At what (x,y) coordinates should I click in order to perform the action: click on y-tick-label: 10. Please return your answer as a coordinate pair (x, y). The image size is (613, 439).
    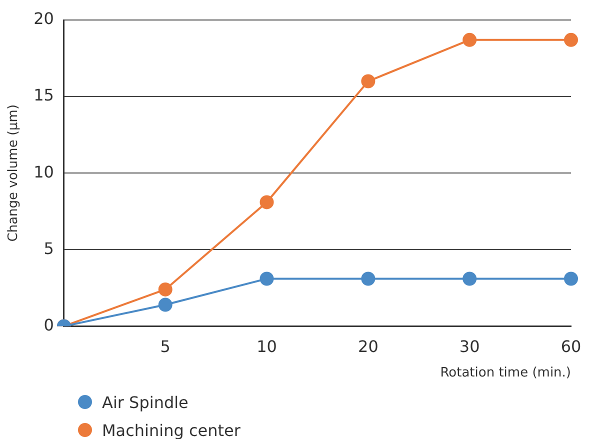
    Looking at the image, I should click on (44, 172).